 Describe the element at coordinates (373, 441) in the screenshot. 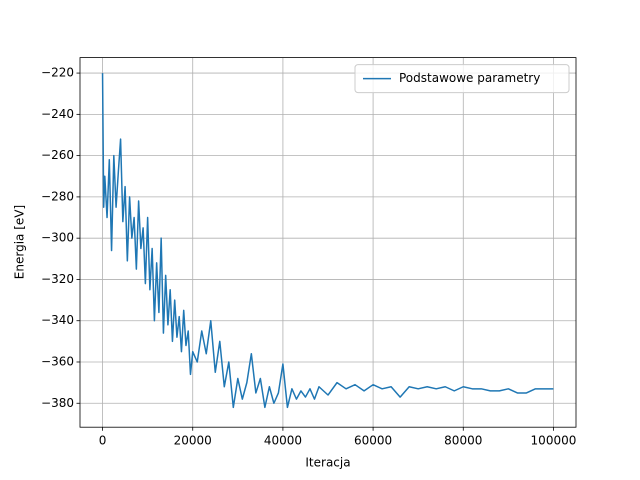

I see `x-tick-label: 60000` at that location.